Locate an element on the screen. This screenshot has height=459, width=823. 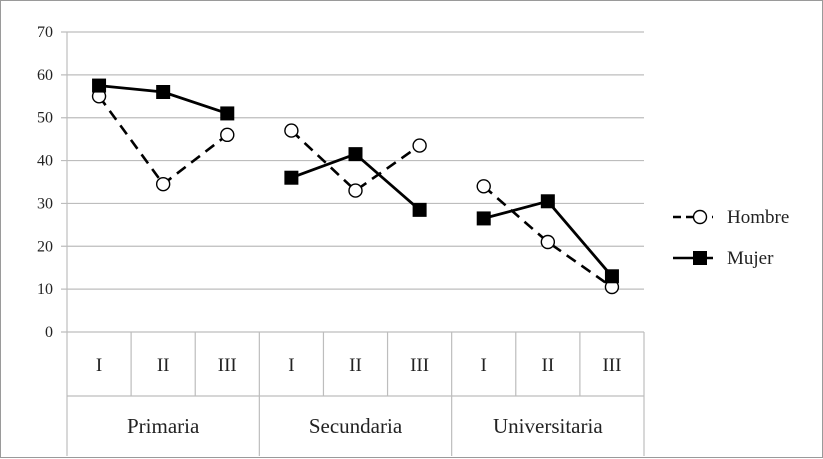
y-tick-label: 20 is located at coordinates (45, 246).